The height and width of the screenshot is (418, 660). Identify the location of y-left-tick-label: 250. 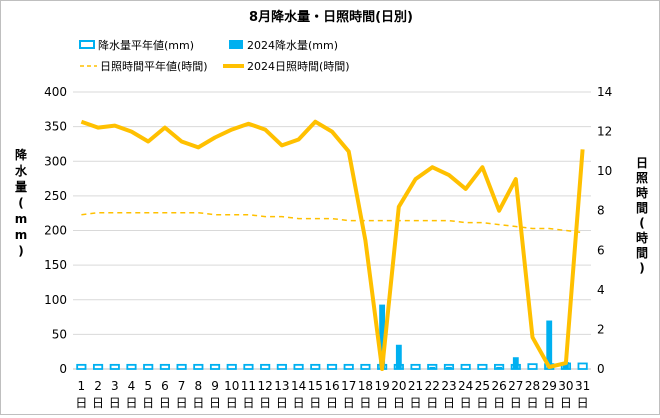
(55, 196).